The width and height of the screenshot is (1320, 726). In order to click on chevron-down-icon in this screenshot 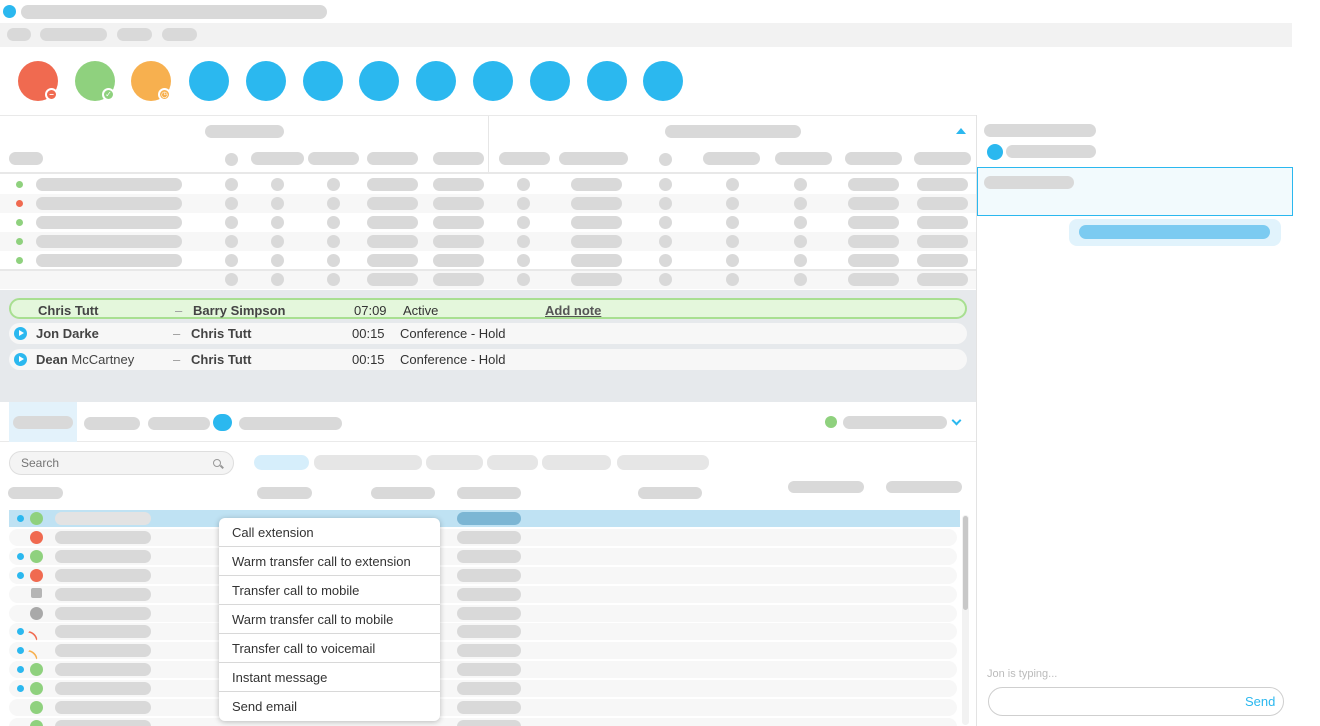, I will do `click(956, 420)`.